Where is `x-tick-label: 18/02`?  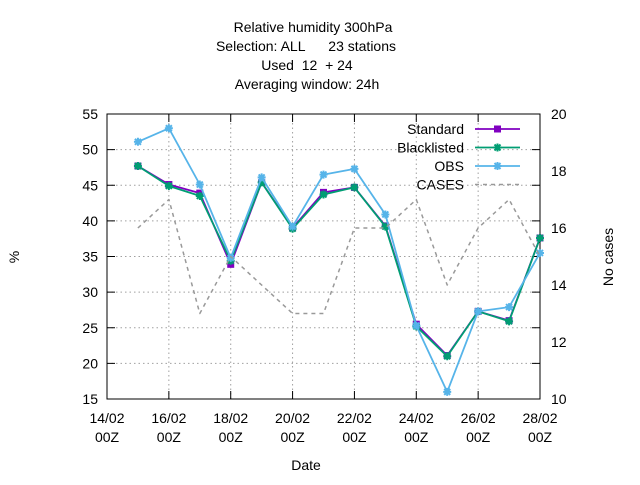 x-tick-label: 18/02 is located at coordinates (230, 418).